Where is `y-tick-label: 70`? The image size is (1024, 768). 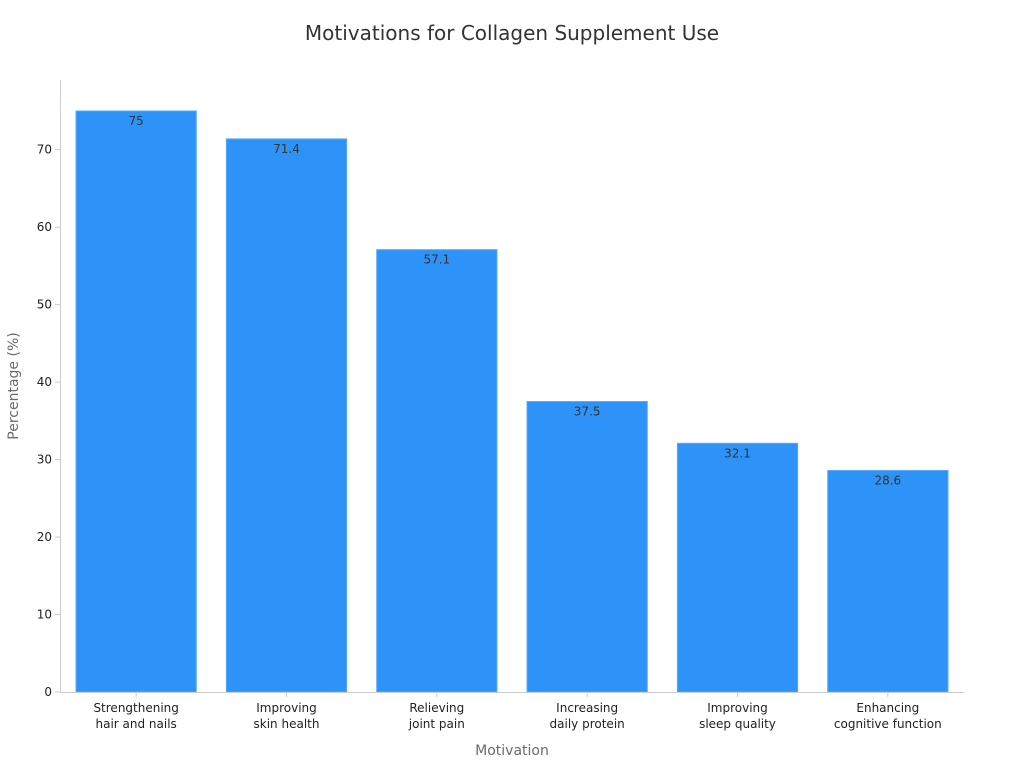
y-tick-label: 70 is located at coordinates (44, 150).